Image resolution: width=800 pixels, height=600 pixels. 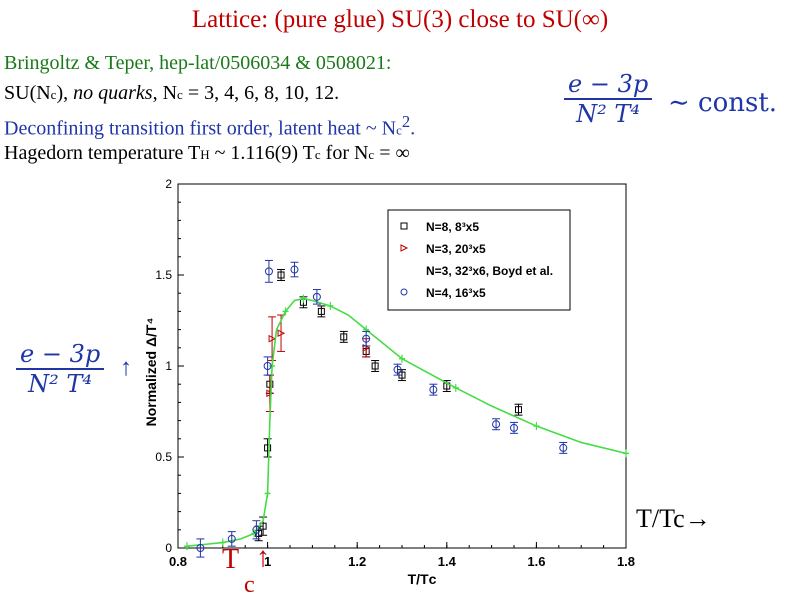 What do you see at coordinates (231, 559) in the screenshot?
I see `tc-label-t: T` at bounding box center [231, 559].